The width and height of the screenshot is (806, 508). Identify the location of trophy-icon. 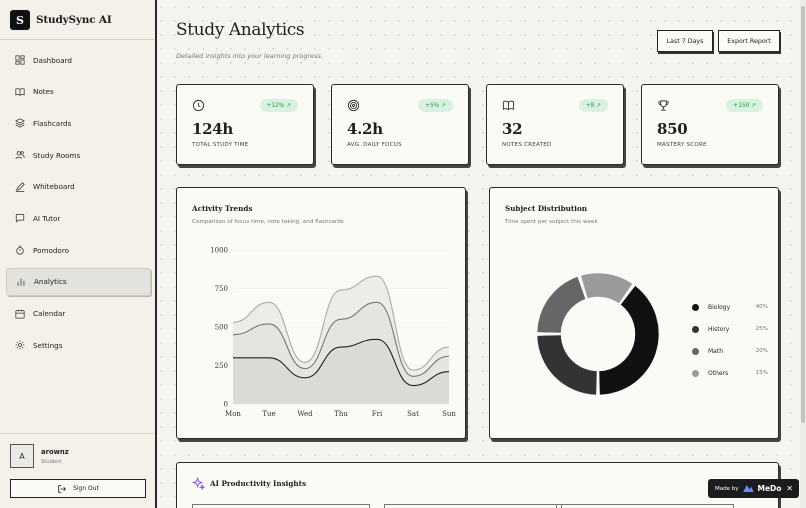
(663, 105).